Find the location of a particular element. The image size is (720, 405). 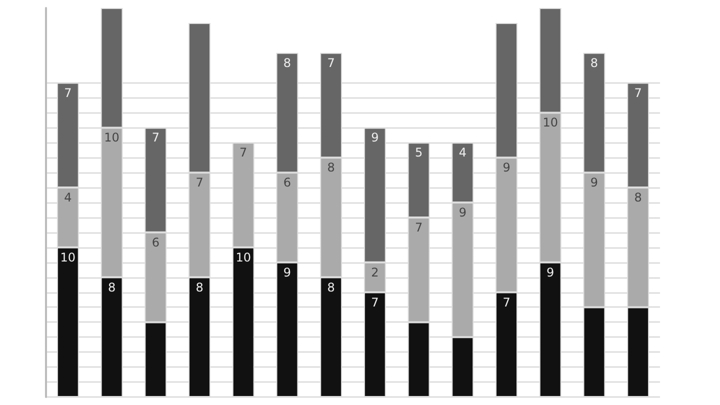

data-label: 5 is located at coordinates (418, 153).